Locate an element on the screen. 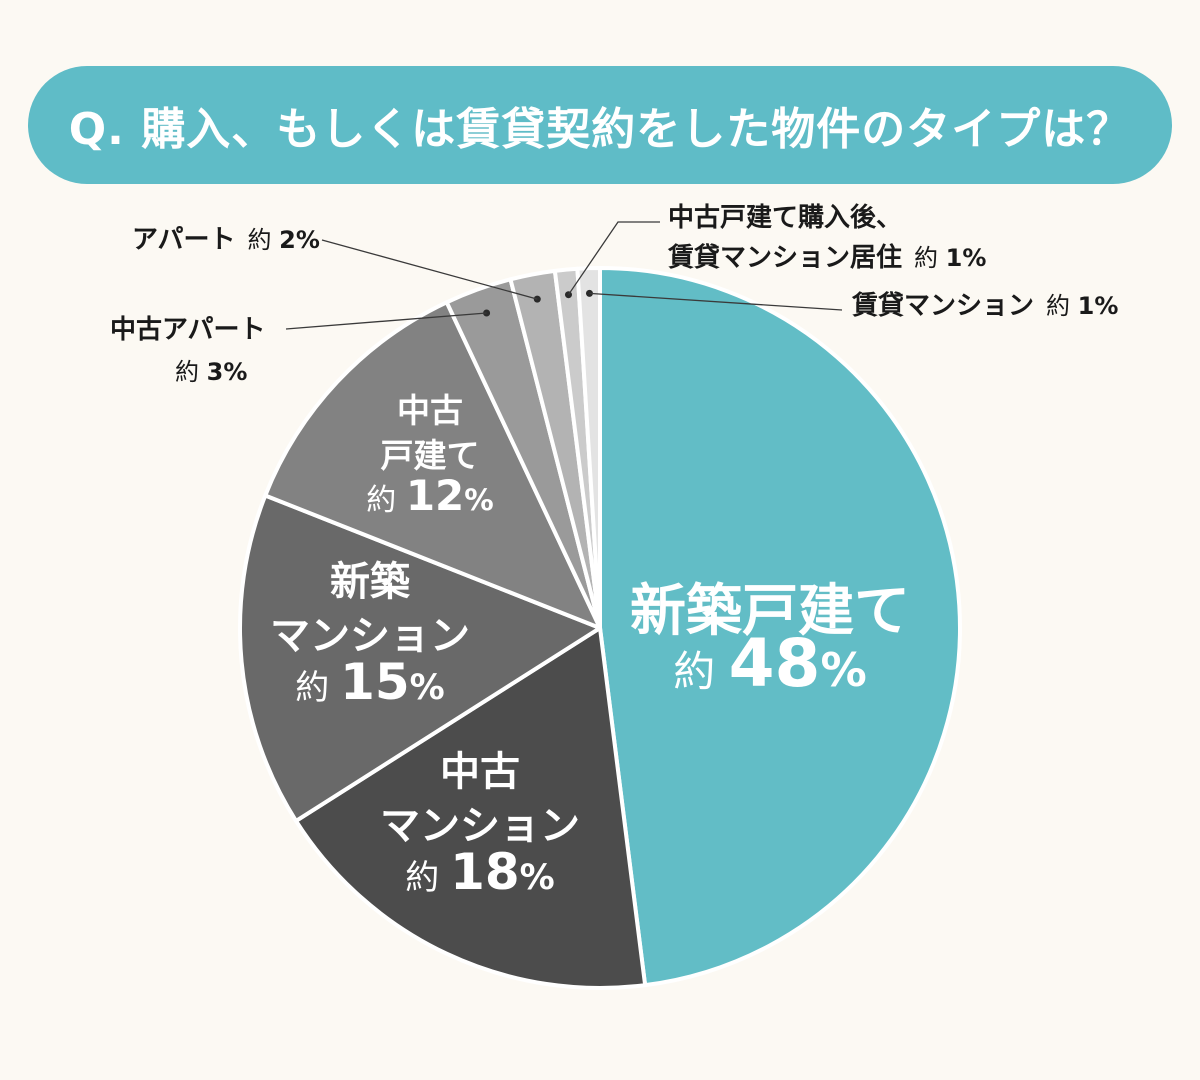  slice-label: 新築 is located at coordinates (370, 582).